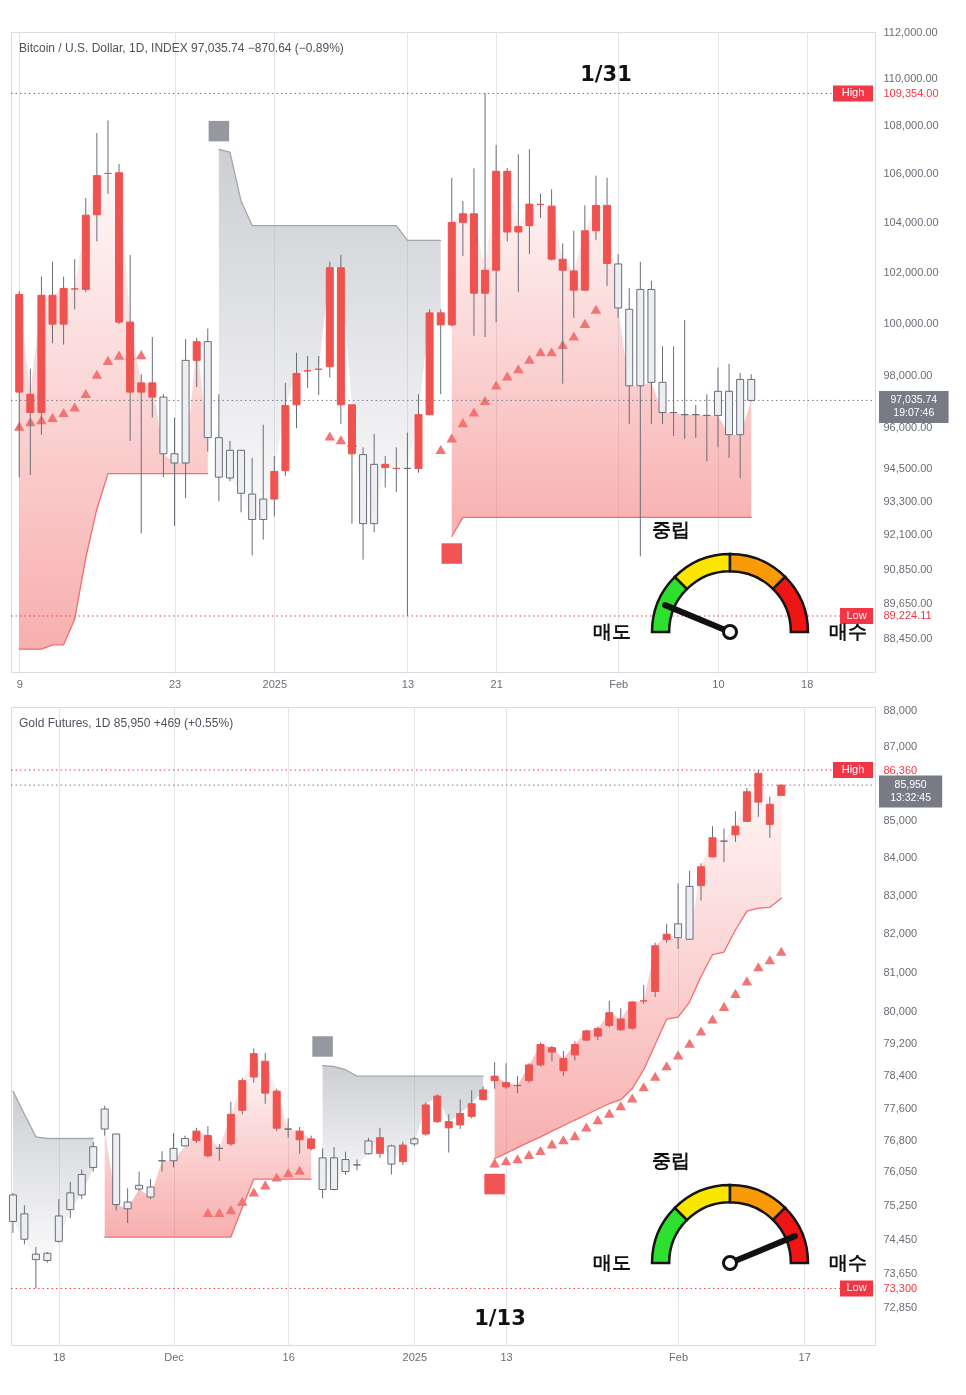 This screenshot has height=1395, width=966. I want to click on y-tick-label: 100,000.00, so click(911, 322).